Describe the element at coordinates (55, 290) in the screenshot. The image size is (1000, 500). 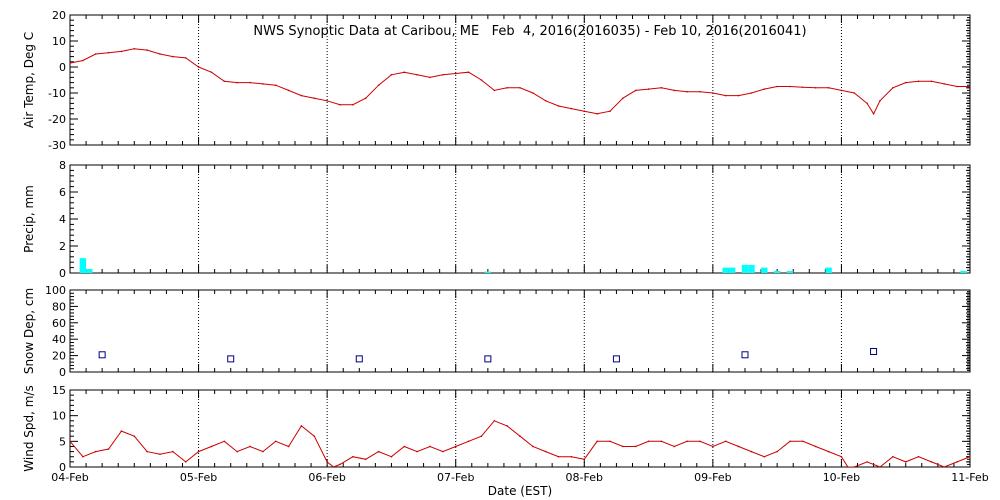
I see `y-tick-label: 100` at that location.